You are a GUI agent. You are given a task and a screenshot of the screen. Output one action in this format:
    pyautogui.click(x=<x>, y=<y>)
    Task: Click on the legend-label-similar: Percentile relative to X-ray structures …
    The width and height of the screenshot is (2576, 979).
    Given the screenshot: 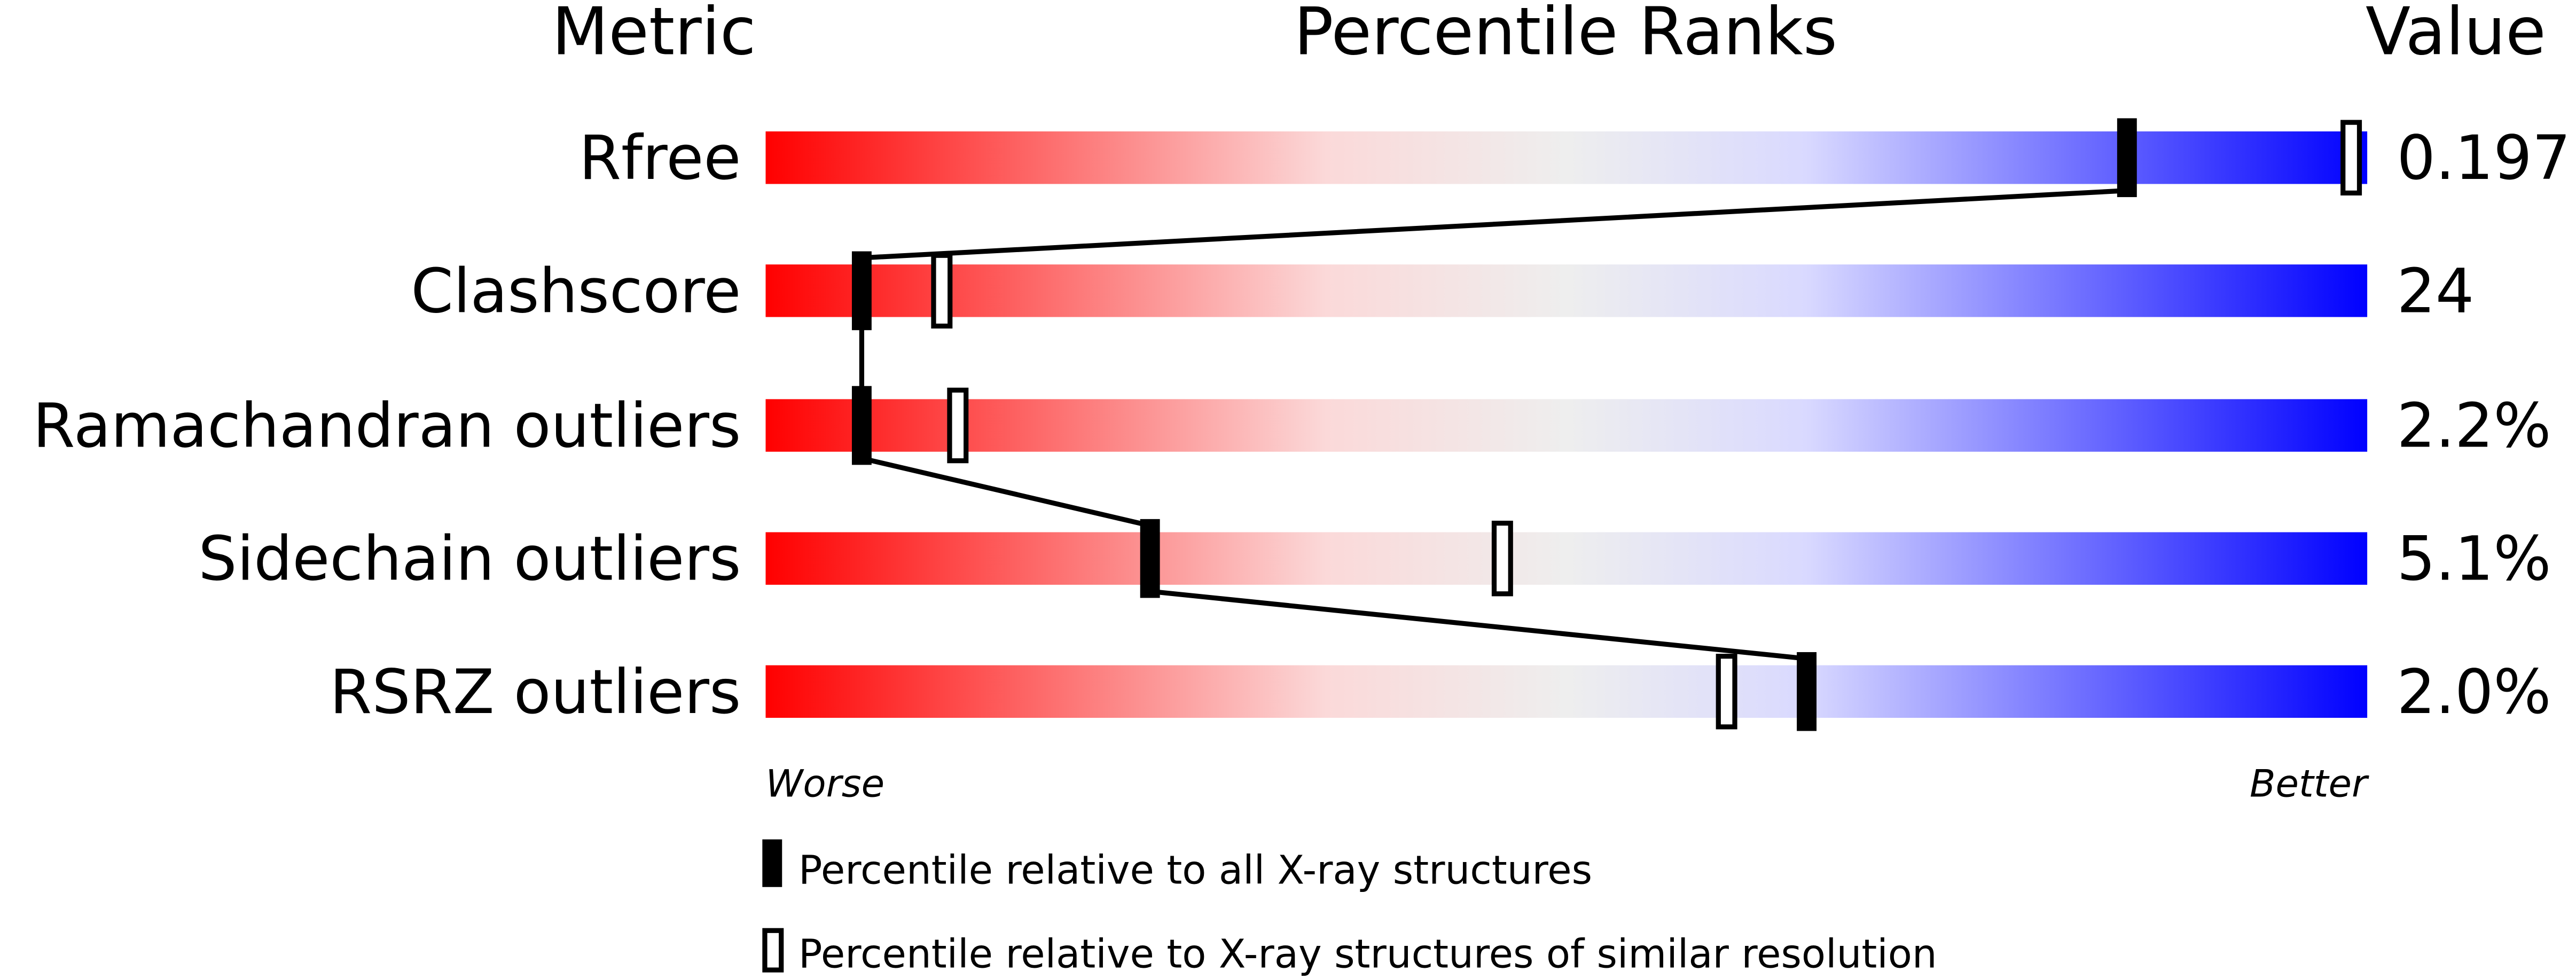 What is the action you would take?
    pyautogui.click(x=1367, y=954)
    